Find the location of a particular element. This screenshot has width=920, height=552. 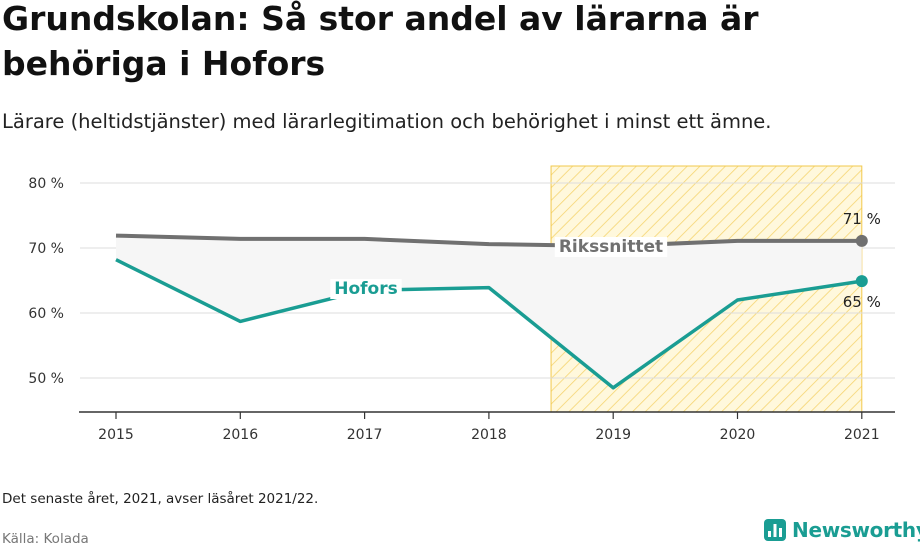

hofors-series-label: Hofors is located at coordinates (365, 289).